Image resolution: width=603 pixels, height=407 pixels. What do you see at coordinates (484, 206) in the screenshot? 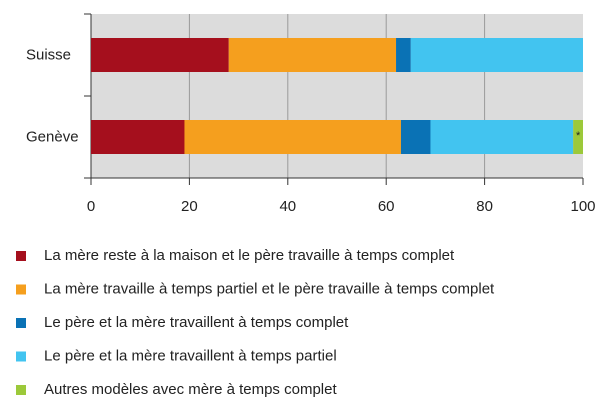
I see `x-tick-label: 80` at bounding box center [484, 206].